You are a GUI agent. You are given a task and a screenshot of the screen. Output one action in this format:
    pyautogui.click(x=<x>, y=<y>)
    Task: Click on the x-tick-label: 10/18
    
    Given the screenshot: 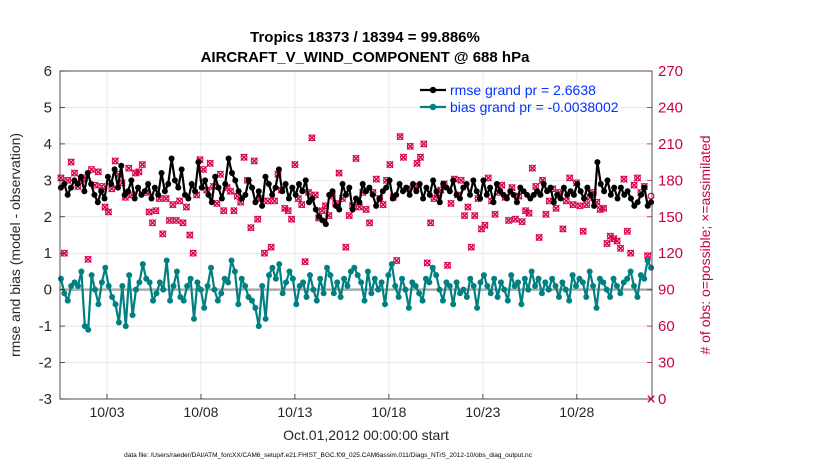 What is the action you would take?
    pyautogui.click(x=388, y=412)
    